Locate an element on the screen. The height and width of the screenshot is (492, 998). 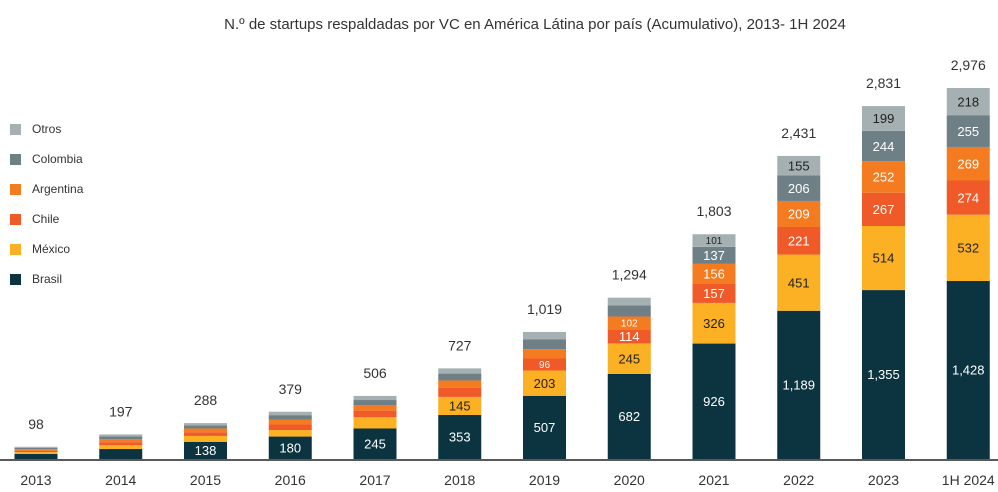
bar-colombia-2021 is located at coordinates (714, 255).